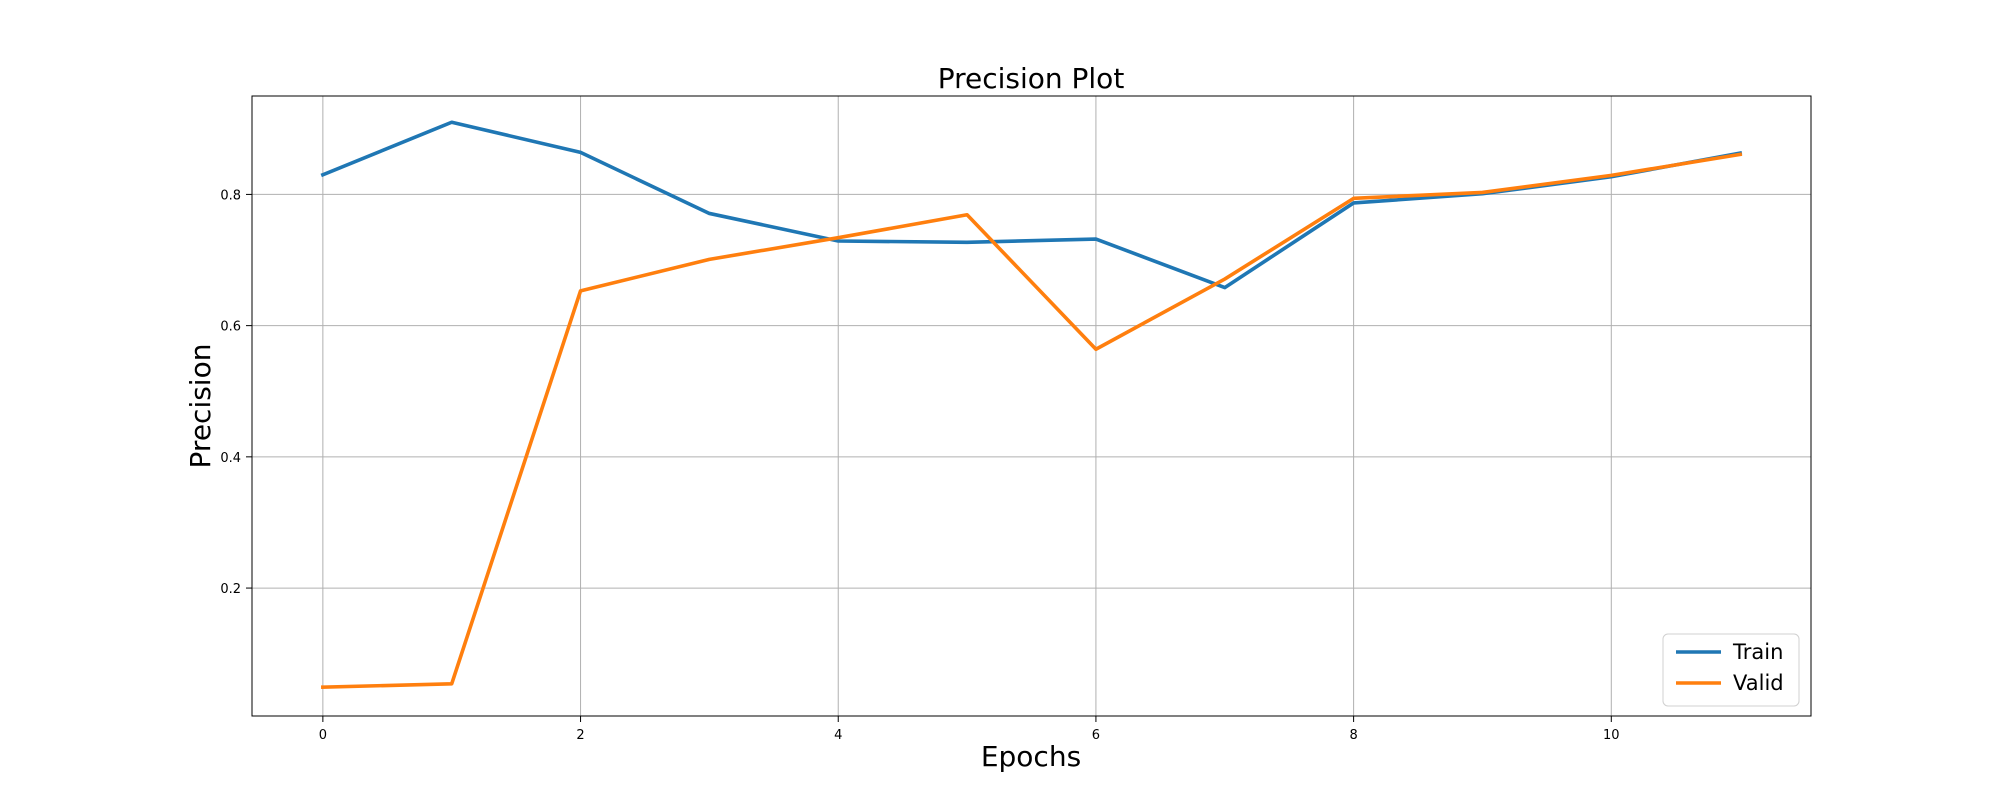  Describe the element at coordinates (230, 589) in the screenshot. I see `y-tick-label: 0.2` at that location.